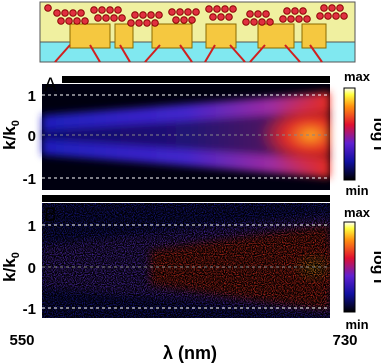  I want to click on x-axis-label: λ (nm), so click(190, 353).